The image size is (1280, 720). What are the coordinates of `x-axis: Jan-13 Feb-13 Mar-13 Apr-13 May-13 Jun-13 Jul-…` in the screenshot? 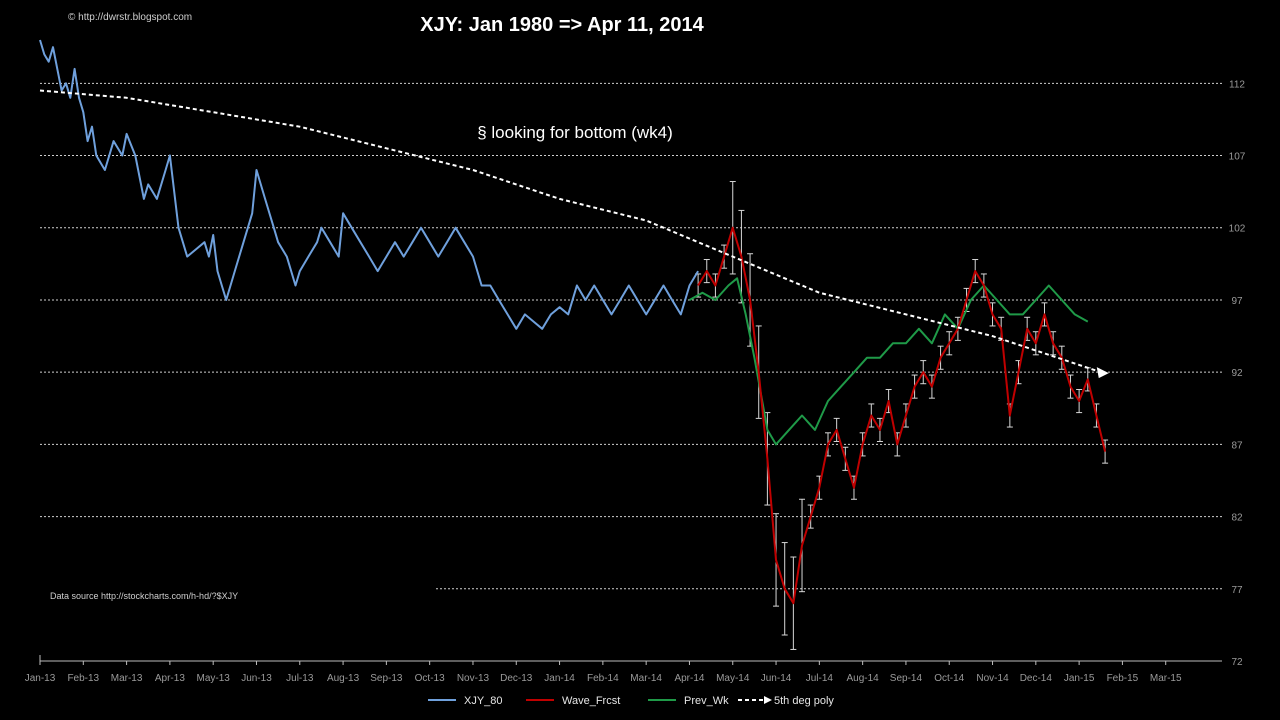 It's located at (623, 669).